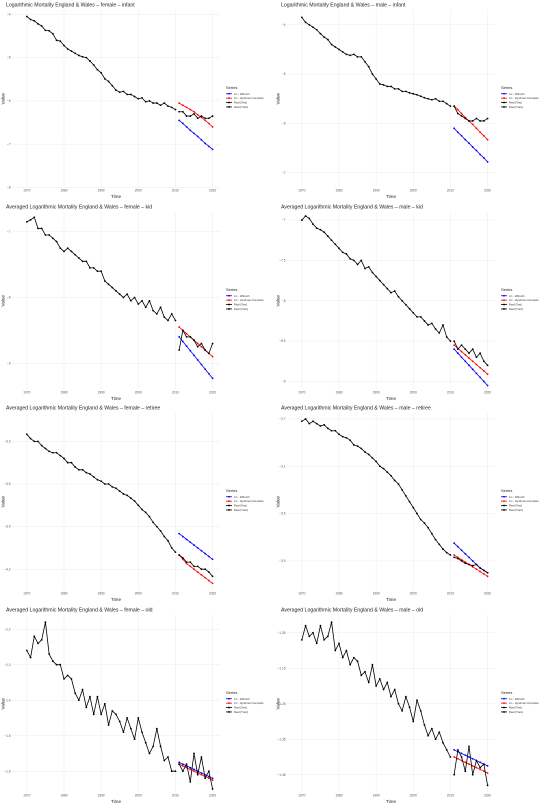 The width and height of the screenshot is (550, 806). I want to click on legend-label: LC - Wilmoth, so click(517, 698).